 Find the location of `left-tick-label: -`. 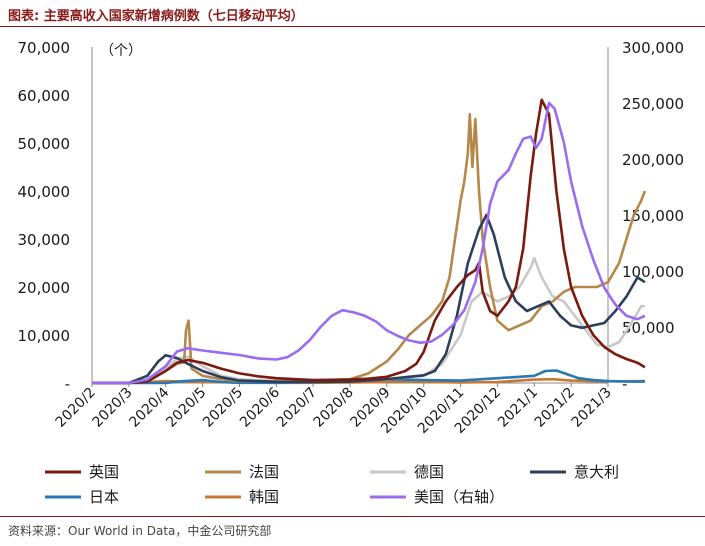

left-tick-label: - is located at coordinates (67, 384).